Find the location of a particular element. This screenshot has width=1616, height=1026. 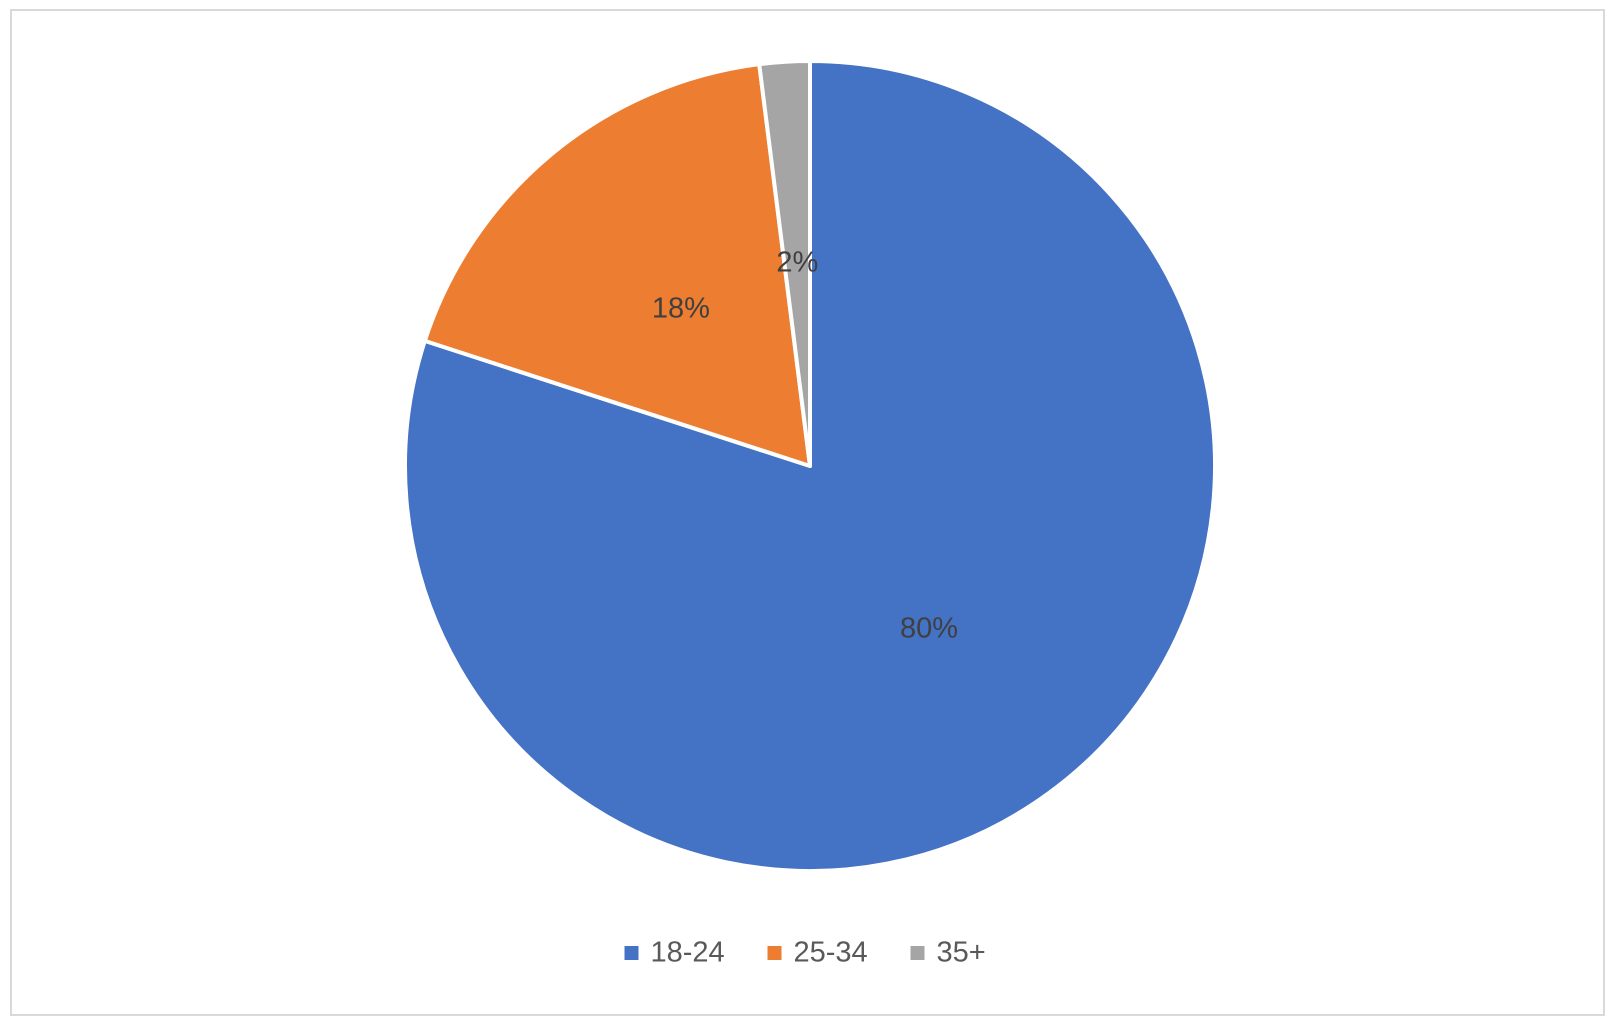

data-label: 18% is located at coordinates (681, 309).